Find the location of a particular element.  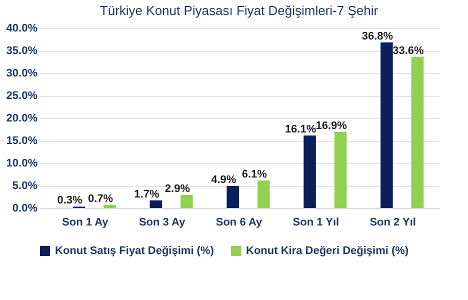

data-label: 6.1% is located at coordinates (255, 174).